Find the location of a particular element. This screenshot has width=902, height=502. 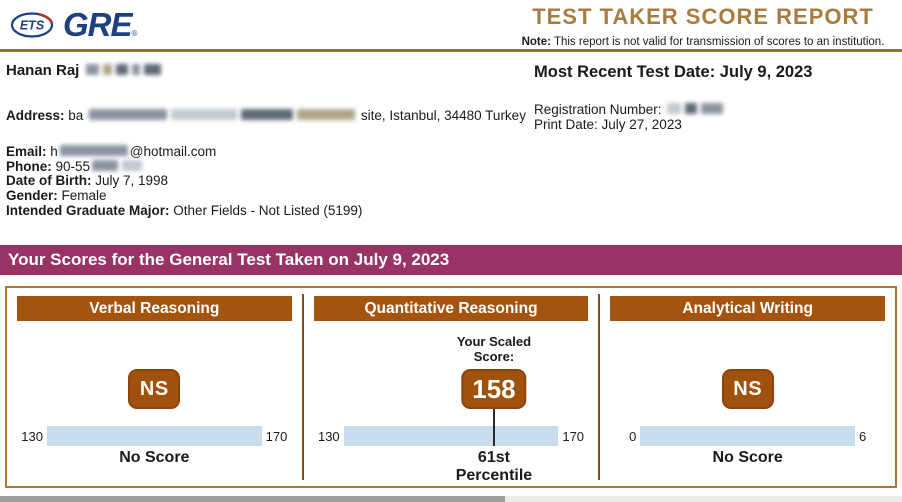

dob-line: Date of Birth: July 7, 1998 is located at coordinates (270, 181).